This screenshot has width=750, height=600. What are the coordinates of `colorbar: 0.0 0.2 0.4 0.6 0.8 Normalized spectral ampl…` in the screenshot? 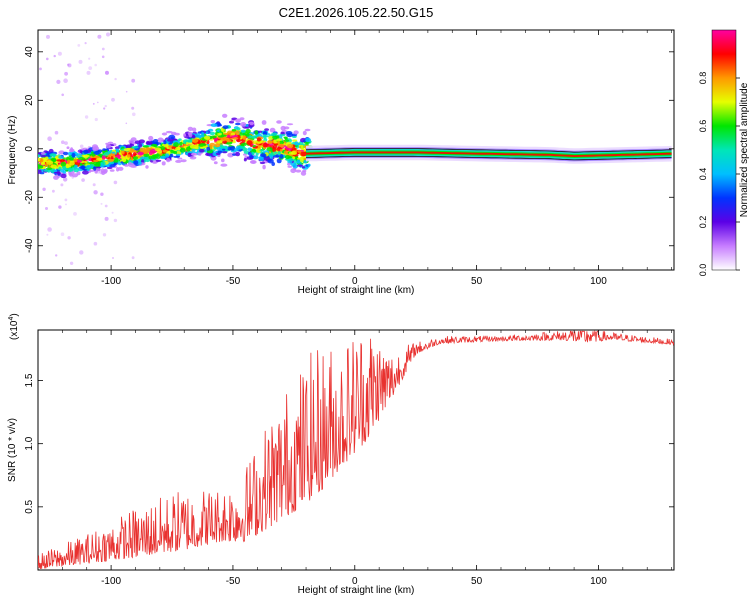 It's located at (724, 152).